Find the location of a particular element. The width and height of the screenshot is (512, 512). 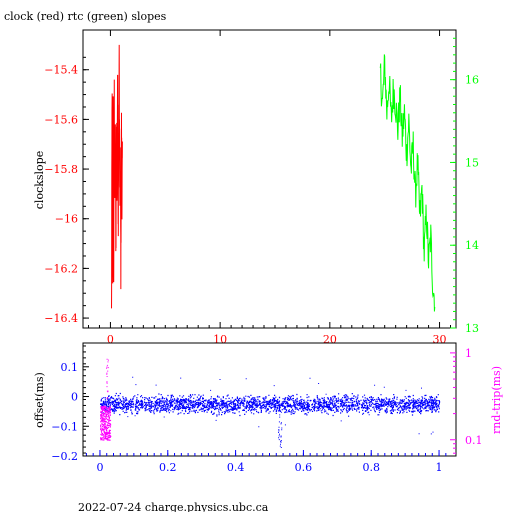

rndtrip-scatter-points is located at coordinates (106, 399).